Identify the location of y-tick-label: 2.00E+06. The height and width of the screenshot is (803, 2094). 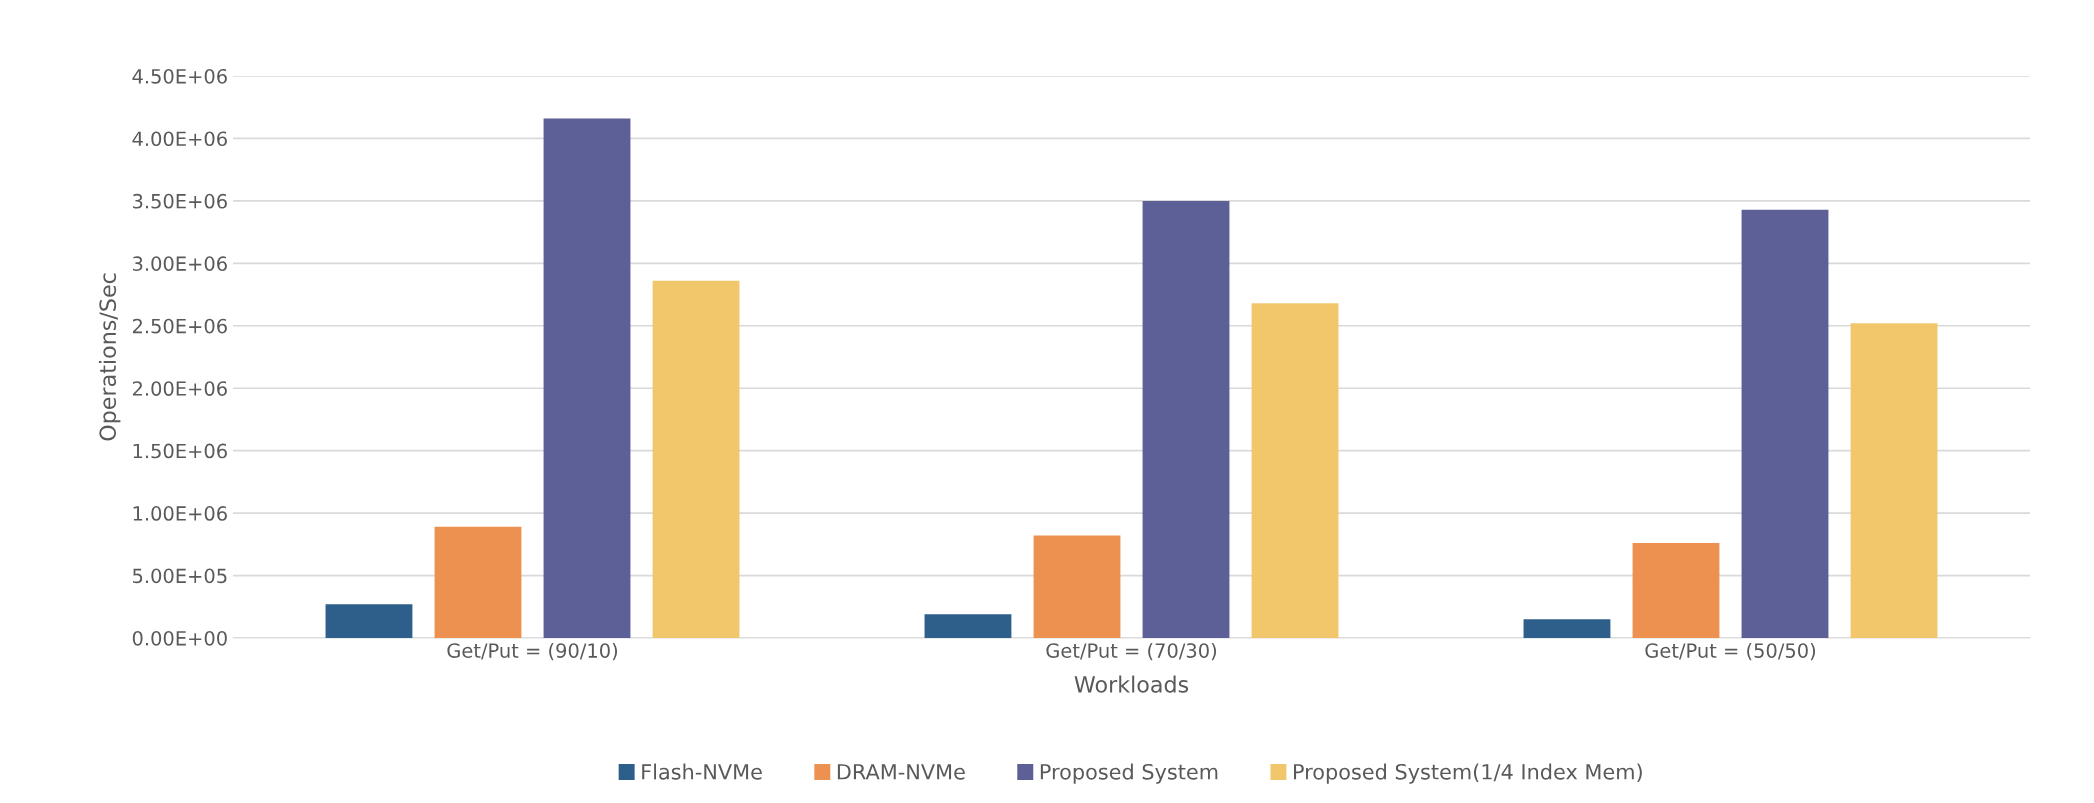
(179, 388).